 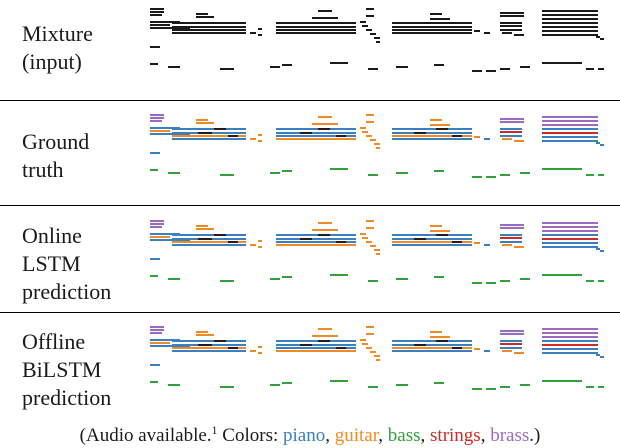 I want to click on caption-instrument-bass: bass, so click(x=404, y=435).